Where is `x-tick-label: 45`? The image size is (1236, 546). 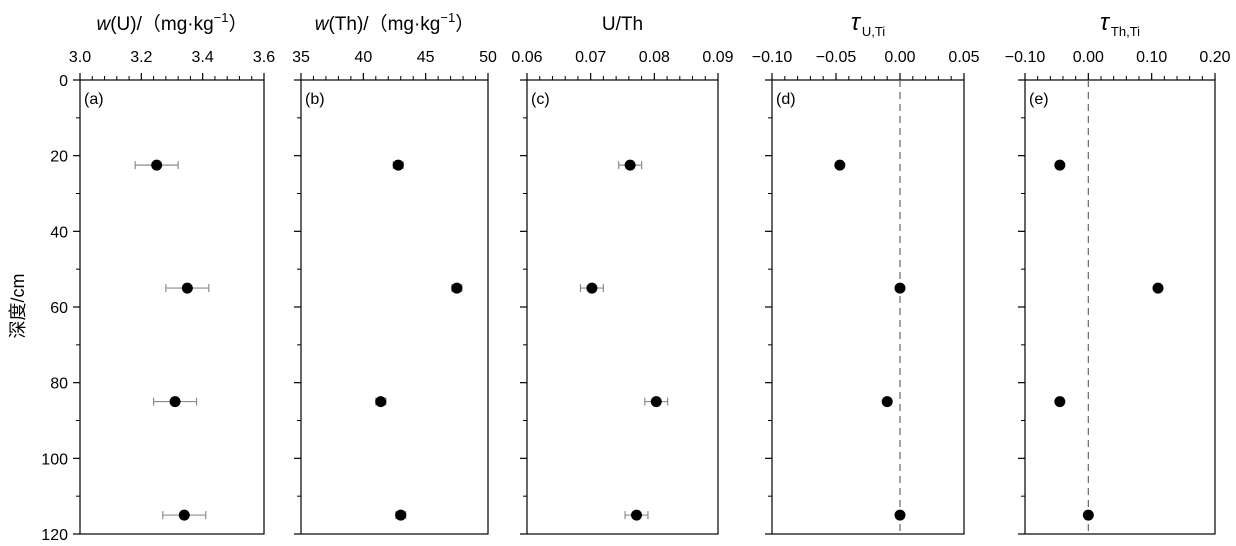 x-tick-label: 45 is located at coordinates (426, 57).